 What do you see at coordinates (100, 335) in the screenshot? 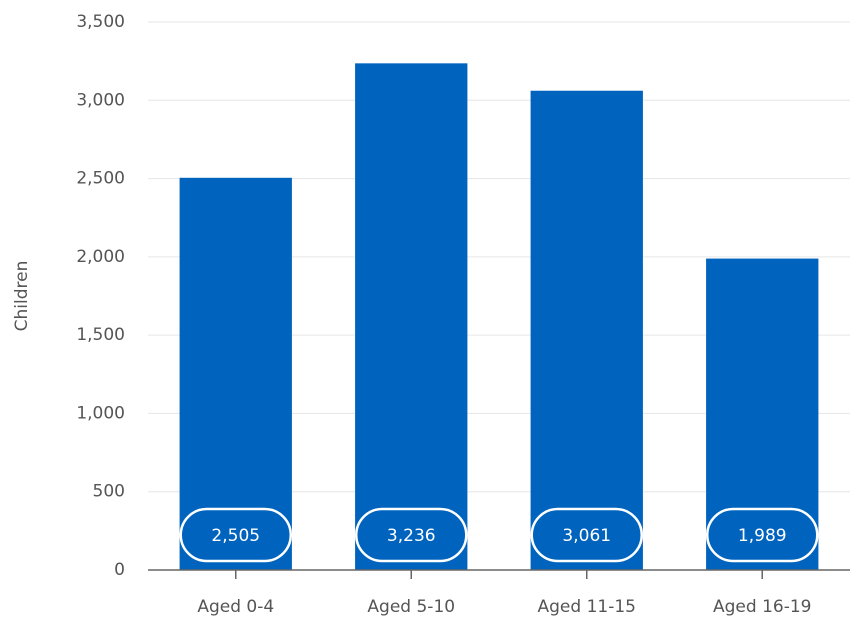
I see `y-tick-label: 1,500` at bounding box center [100, 335].